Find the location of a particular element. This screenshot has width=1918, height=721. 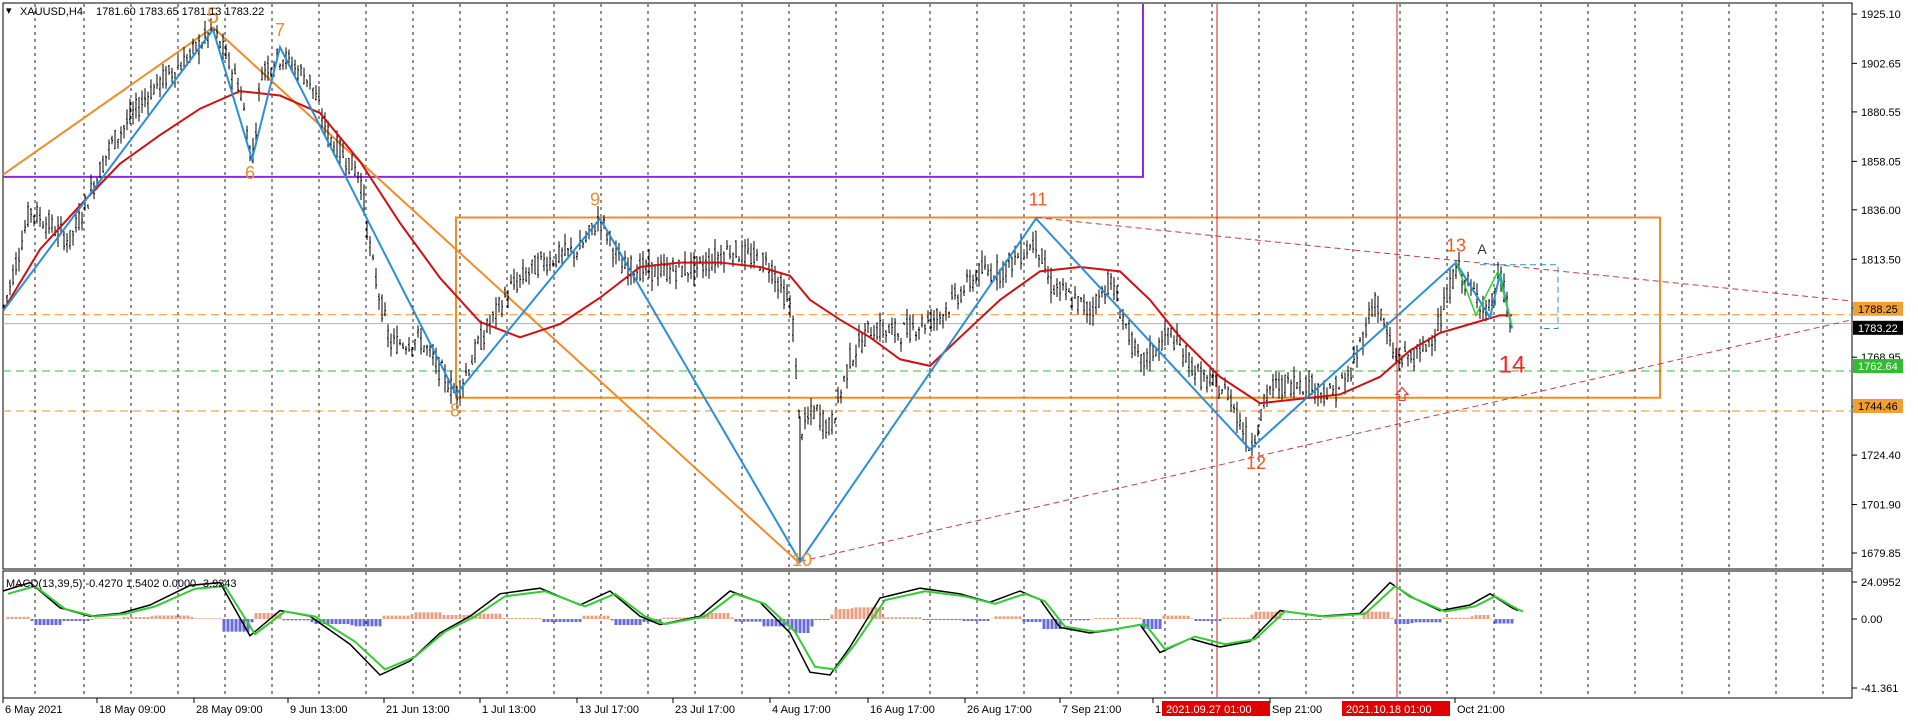

subwave-green is located at coordinates (1484, 294).